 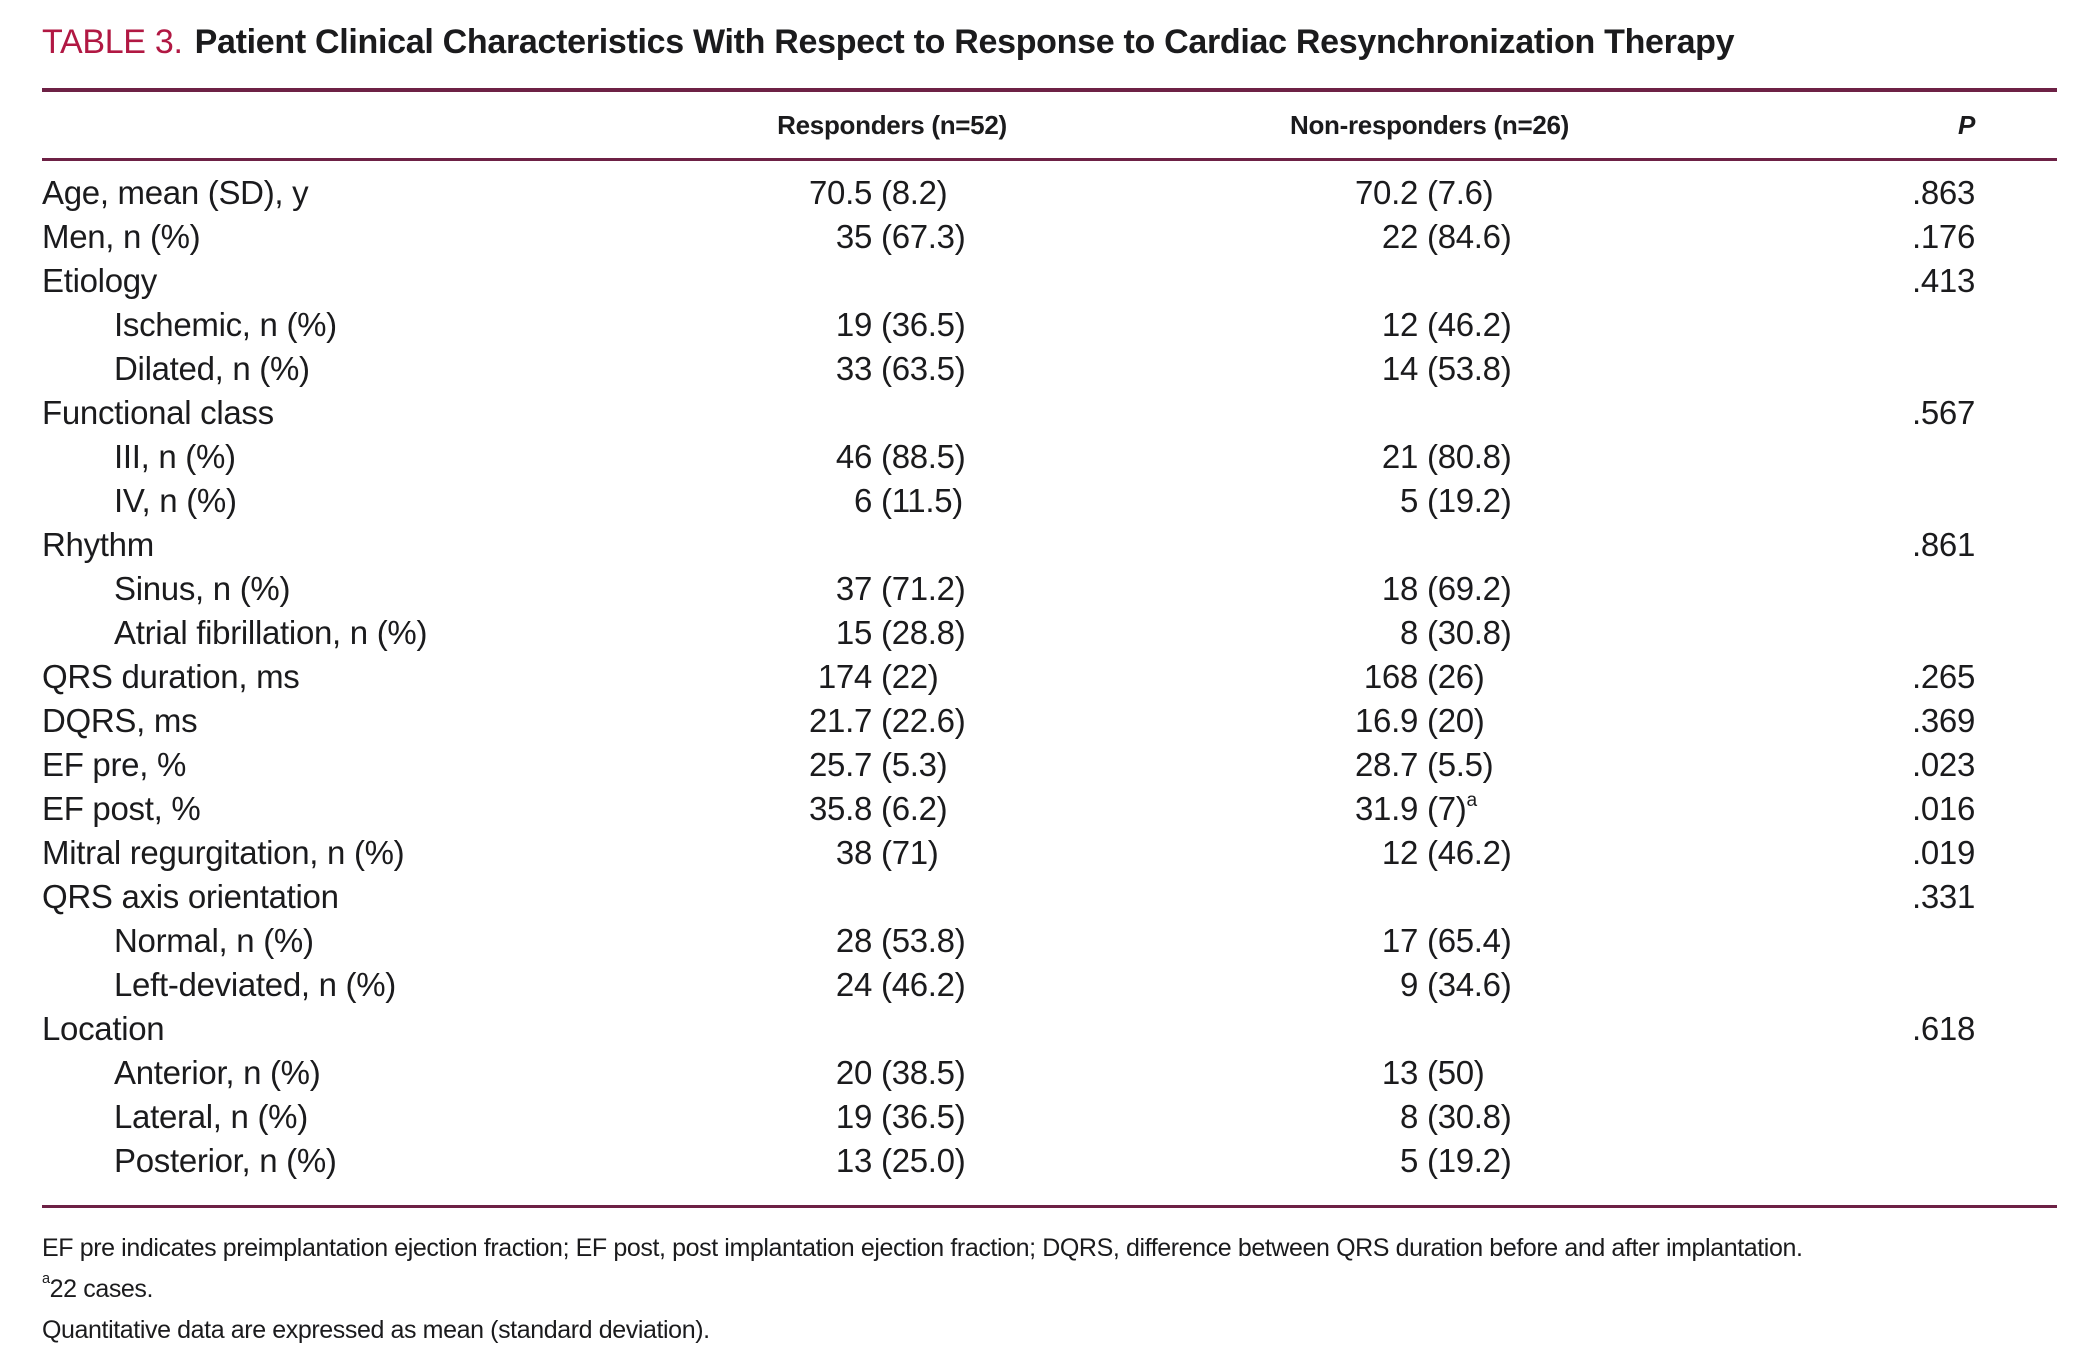 I want to click on cell-p-value: .618, so click(x=1943, y=1028).